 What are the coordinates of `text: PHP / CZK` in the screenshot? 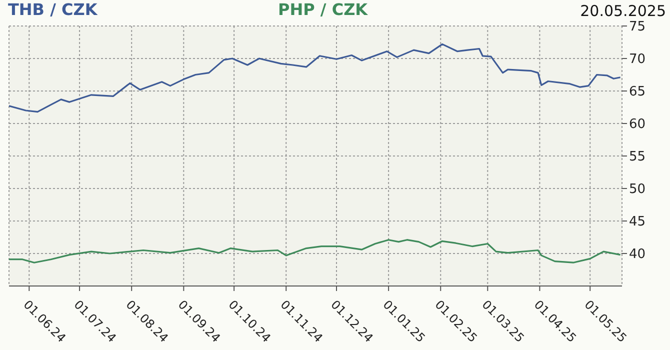 It's located at (323, 9).